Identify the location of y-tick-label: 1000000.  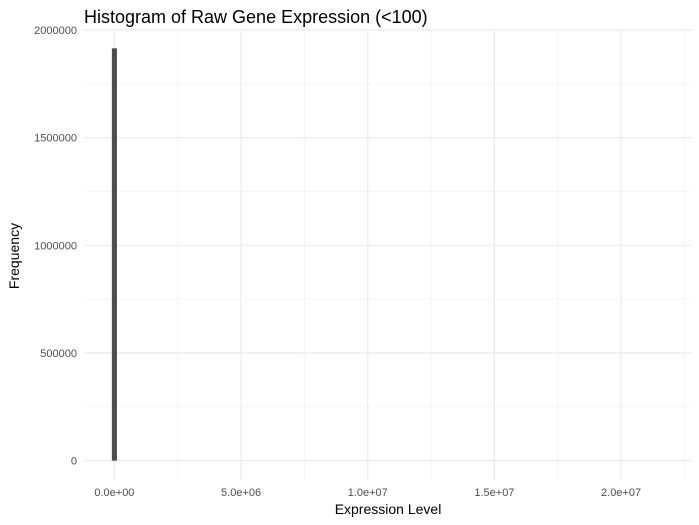
(55, 246).